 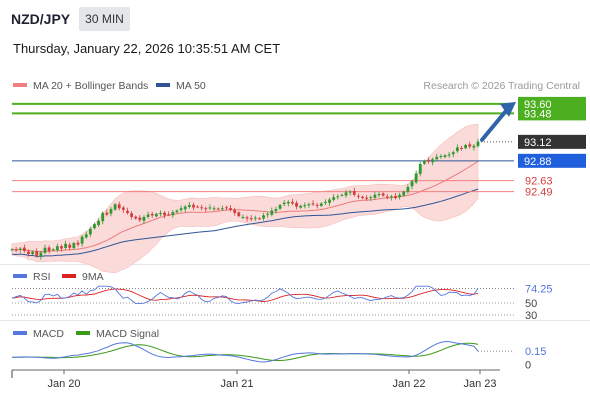 What do you see at coordinates (91, 86) in the screenshot?
I see `legend-label-ma20: MA 20 + Bollinger Bands` at bounding box center [91, 86].